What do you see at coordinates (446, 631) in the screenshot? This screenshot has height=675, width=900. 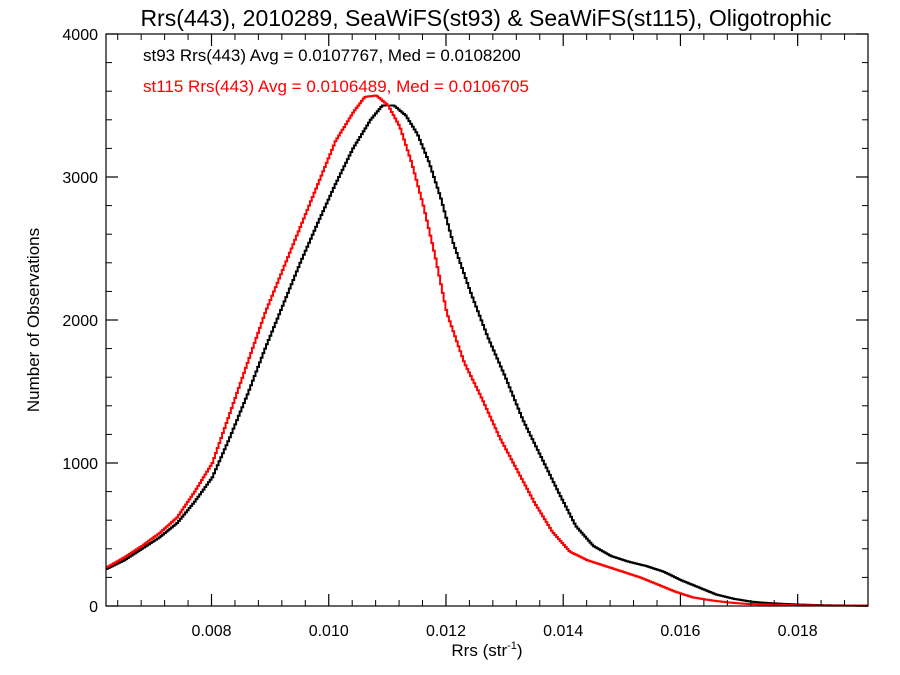 I see `x-tick-label: 0.012` at bounding box center [446, 631].